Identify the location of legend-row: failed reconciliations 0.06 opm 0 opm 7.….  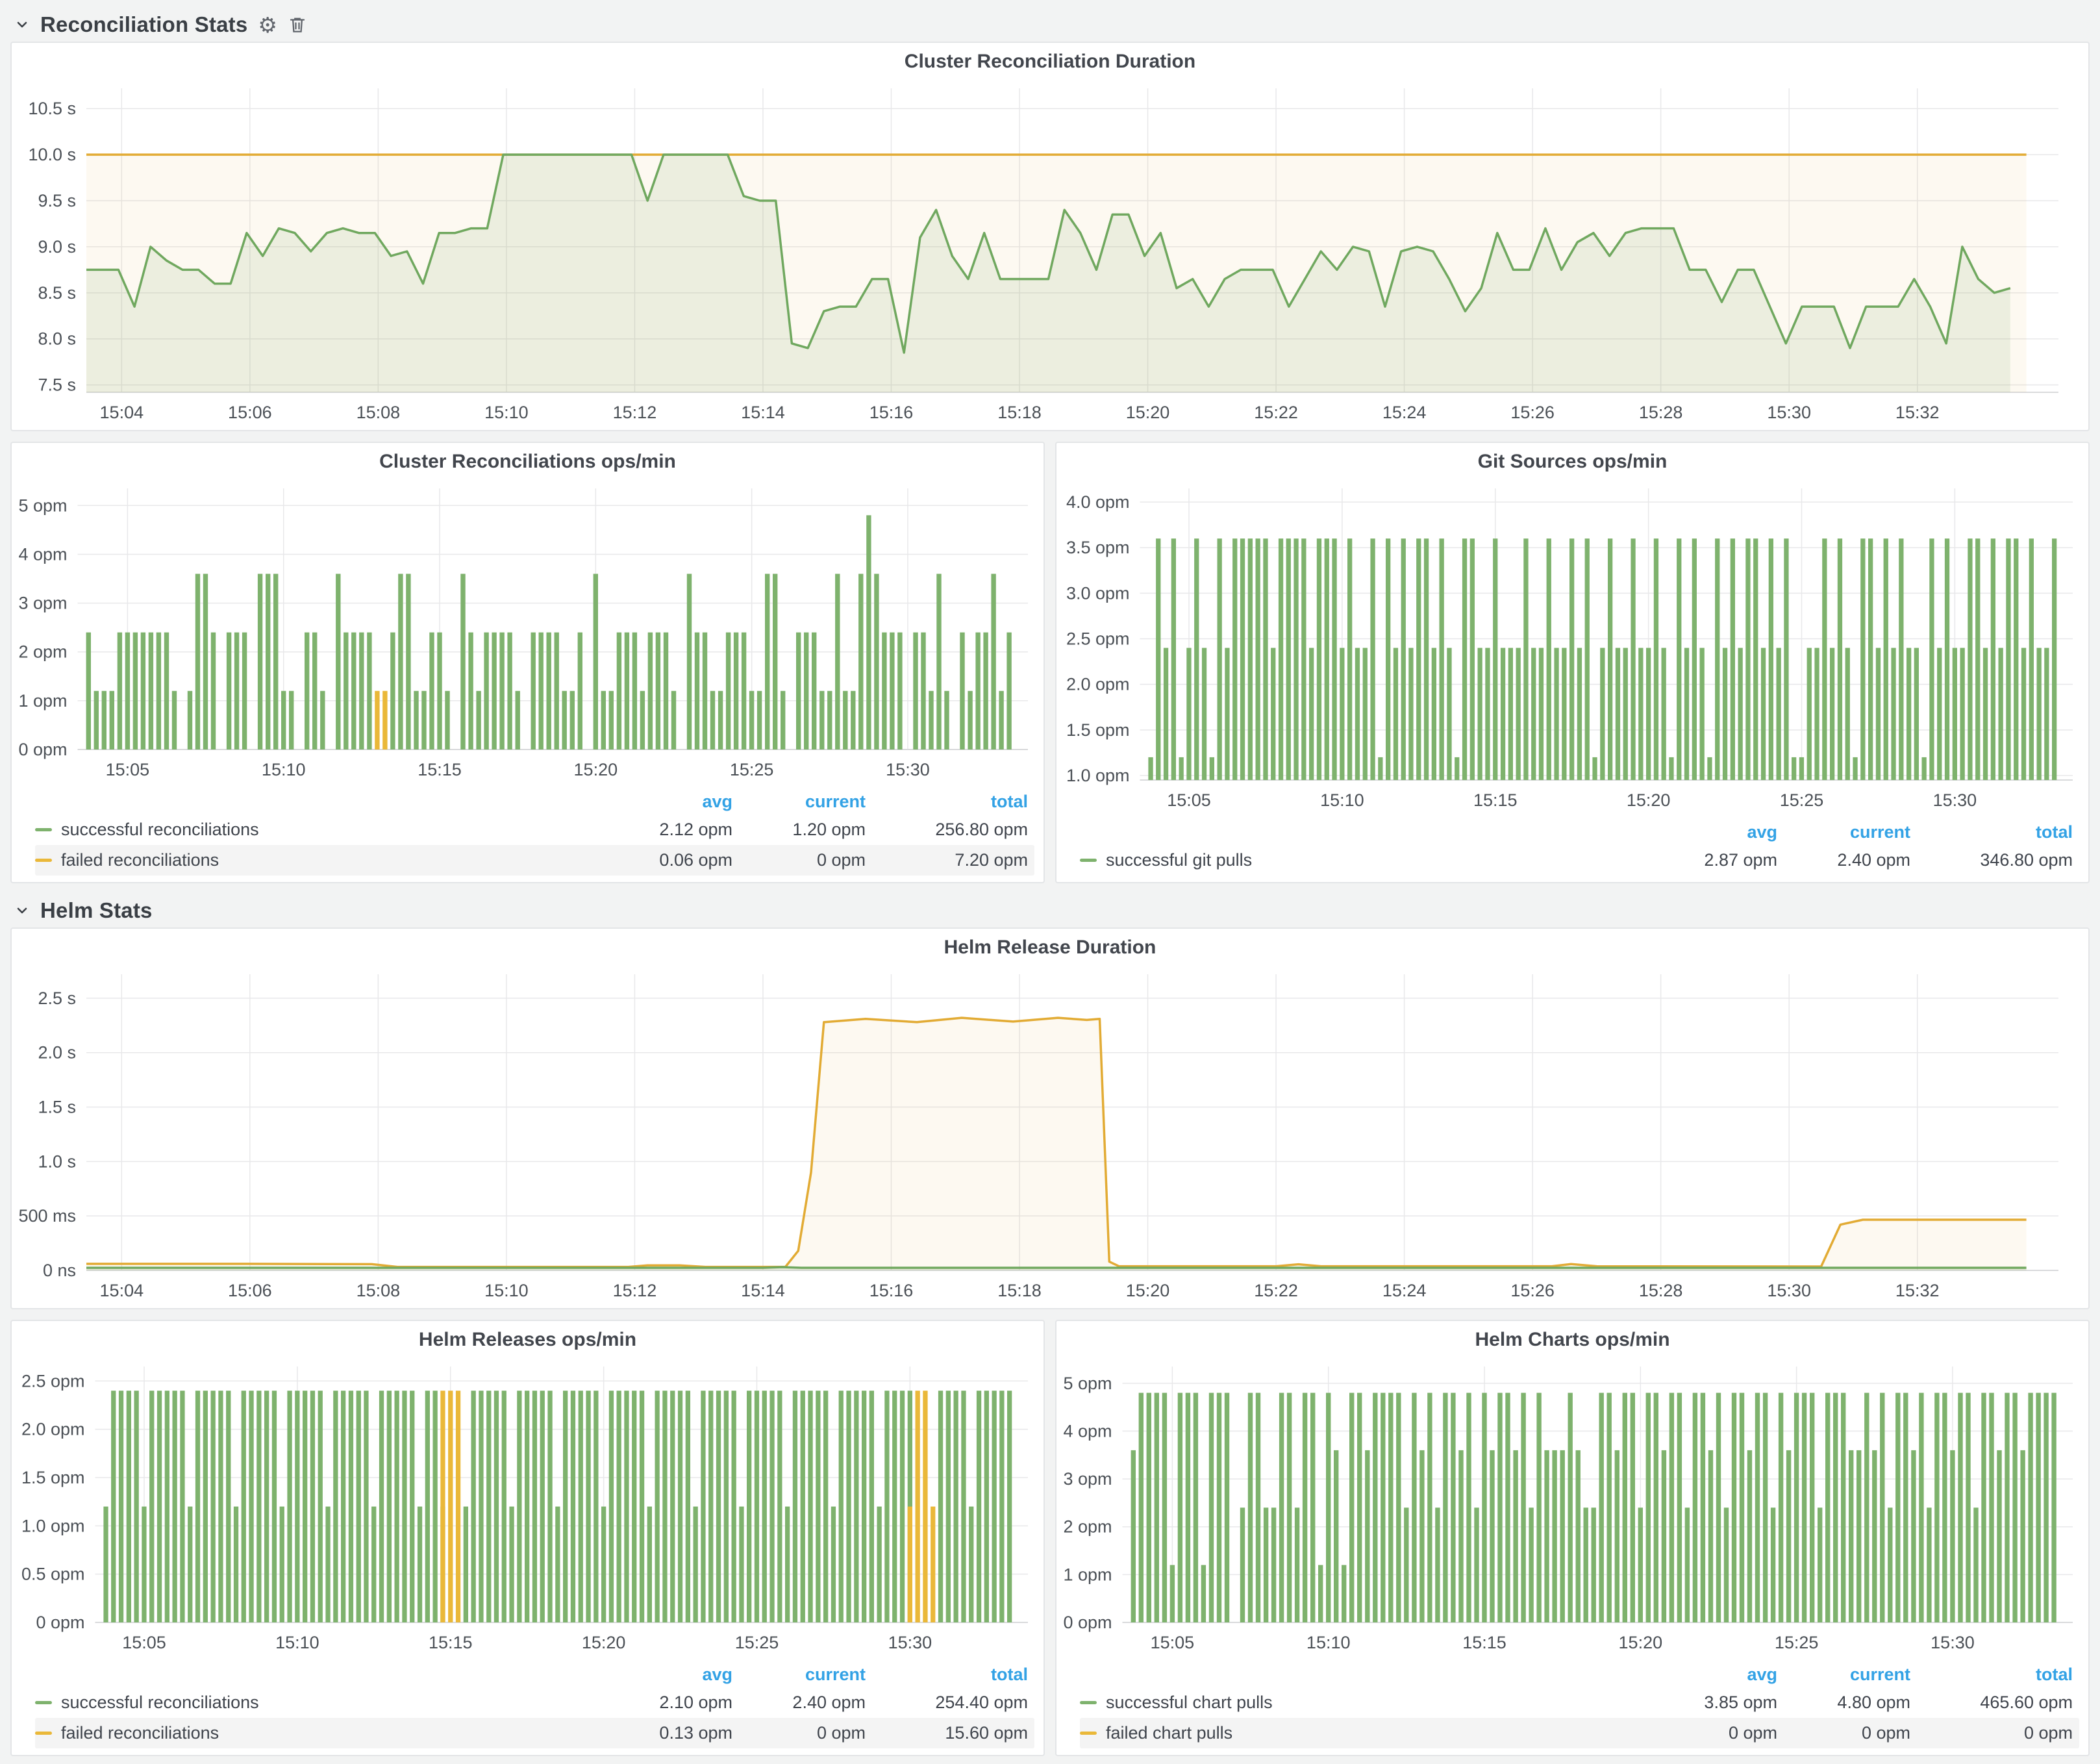
(534, 861).